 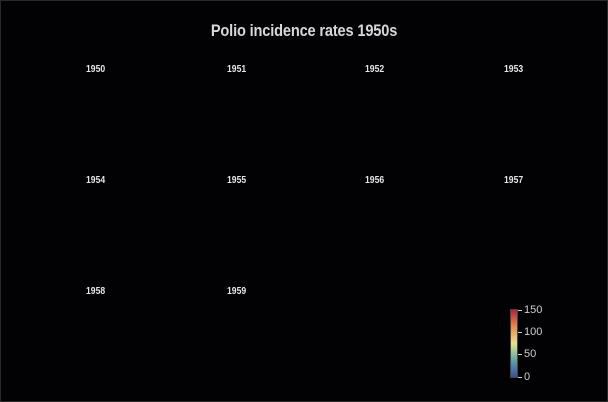 What do you see at coordinates (514, 180) in the screenshot?
I see `facet-label: 1957` at bounding box center [514, 180].